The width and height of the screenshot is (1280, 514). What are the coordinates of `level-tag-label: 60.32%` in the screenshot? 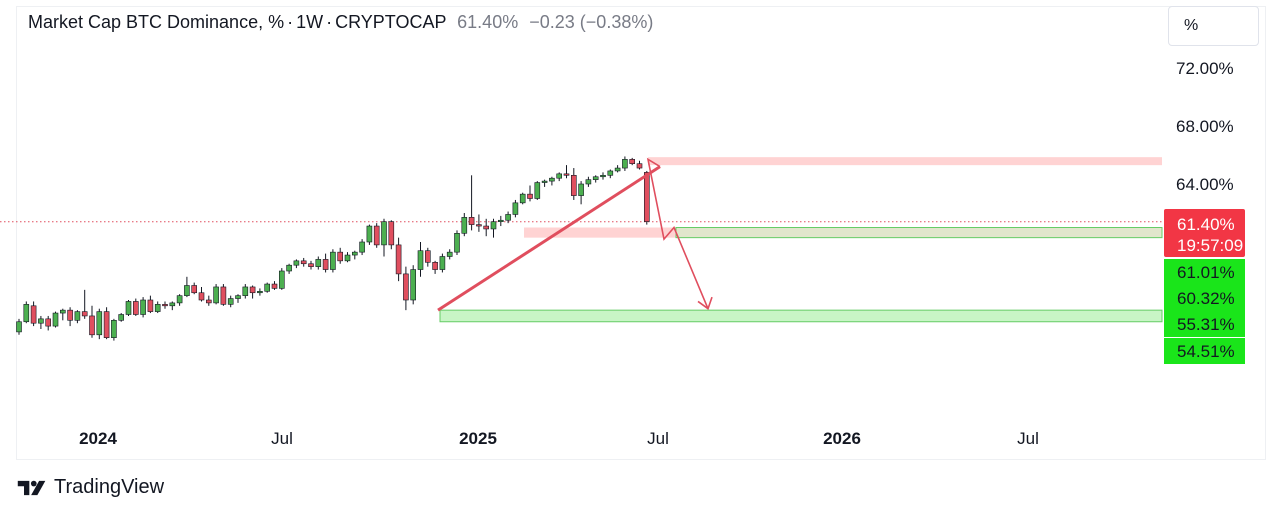 It's located at (1206, 298).